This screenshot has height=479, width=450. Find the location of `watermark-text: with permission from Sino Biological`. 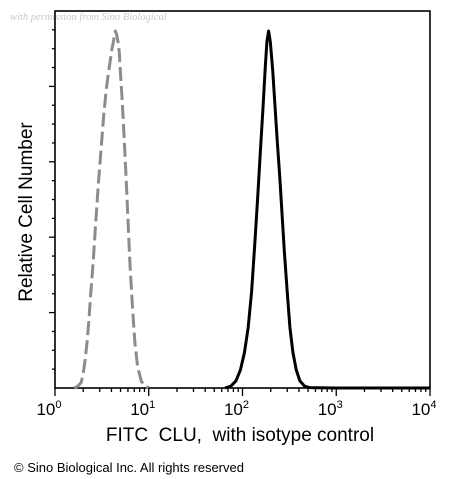

watermark-text: with permission from Sino Biological is located at coordinates (88, 17).